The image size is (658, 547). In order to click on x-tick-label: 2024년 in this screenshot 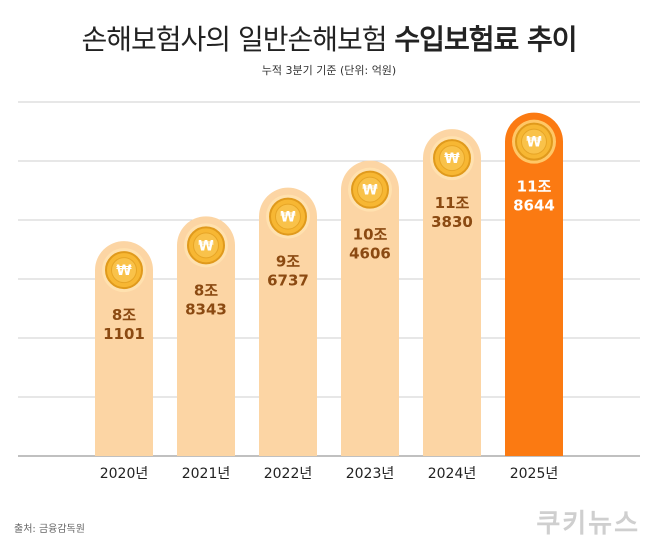, I will do `click(452, 474)`.